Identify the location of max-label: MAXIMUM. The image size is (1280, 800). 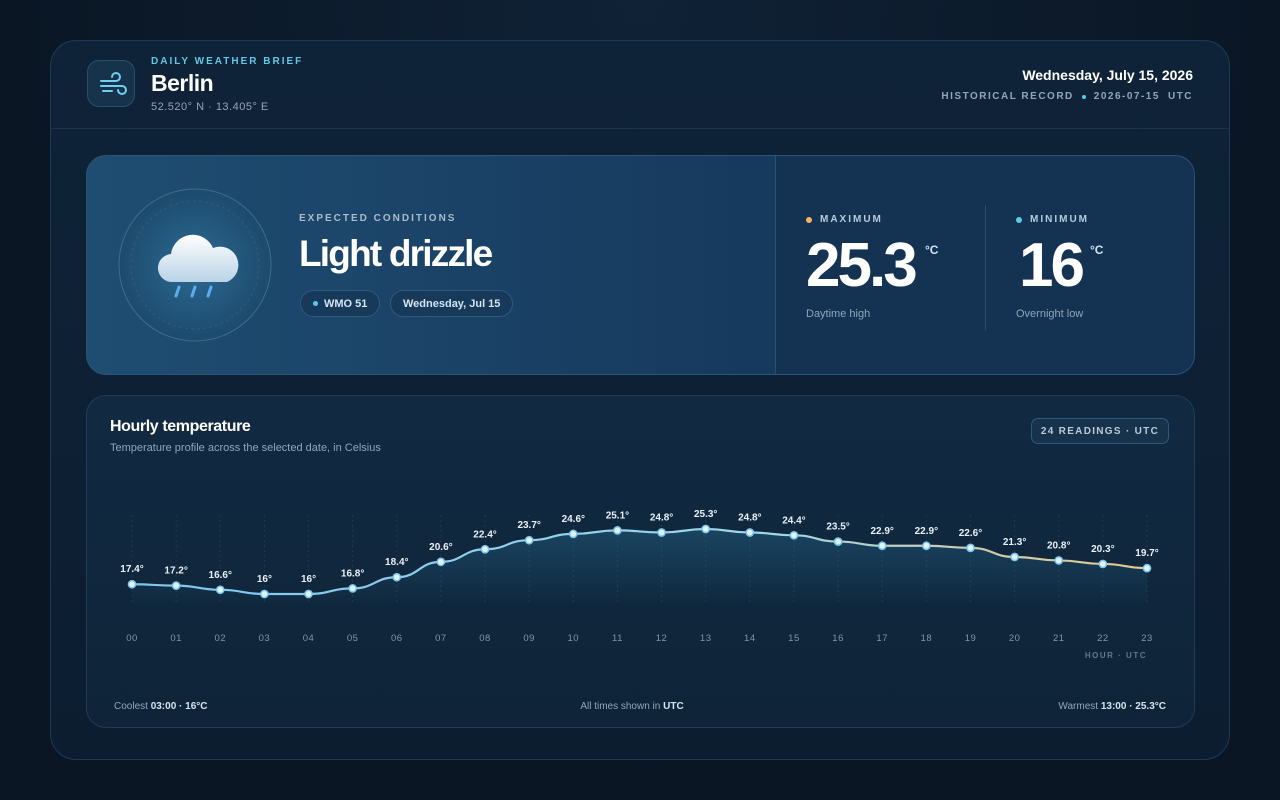
(844, 219).